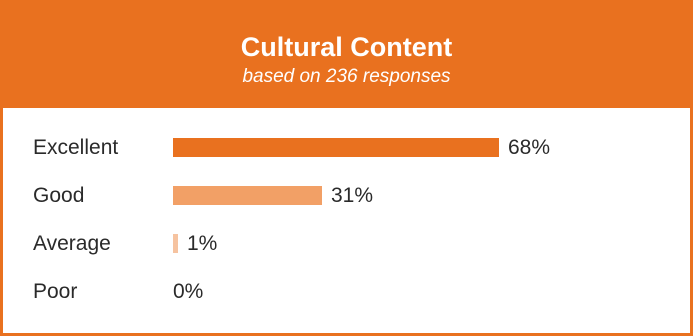  I want to click on bar-good, so click(247, 195).